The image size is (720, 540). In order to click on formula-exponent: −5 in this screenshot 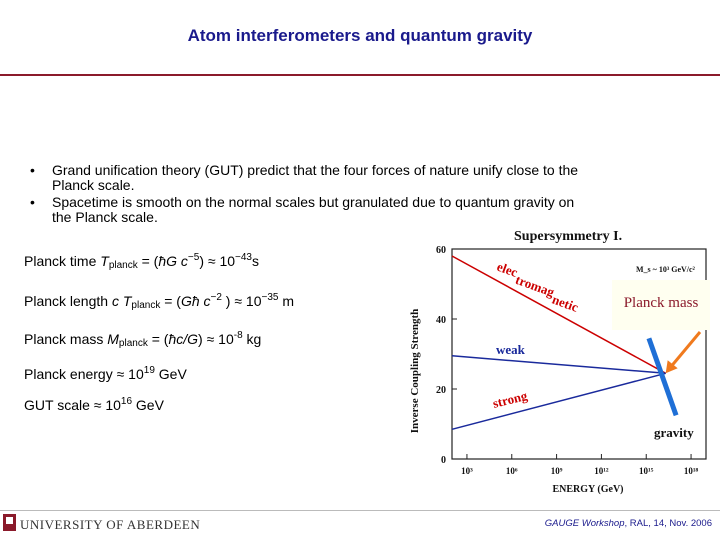, I will do `click(193, 257)`.